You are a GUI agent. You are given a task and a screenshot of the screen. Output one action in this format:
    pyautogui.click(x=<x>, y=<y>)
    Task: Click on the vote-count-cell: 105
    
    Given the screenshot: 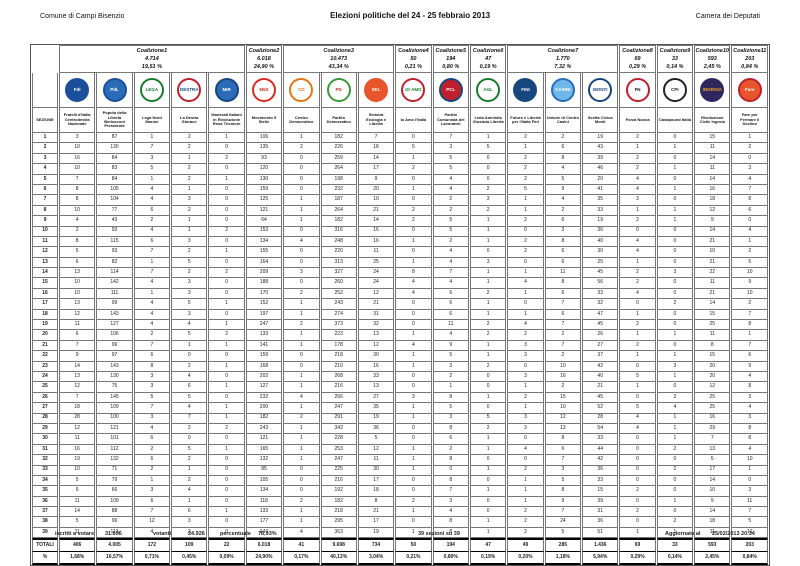 What is the action you would take?
    pyautogui.click(x=114, y=190)
    